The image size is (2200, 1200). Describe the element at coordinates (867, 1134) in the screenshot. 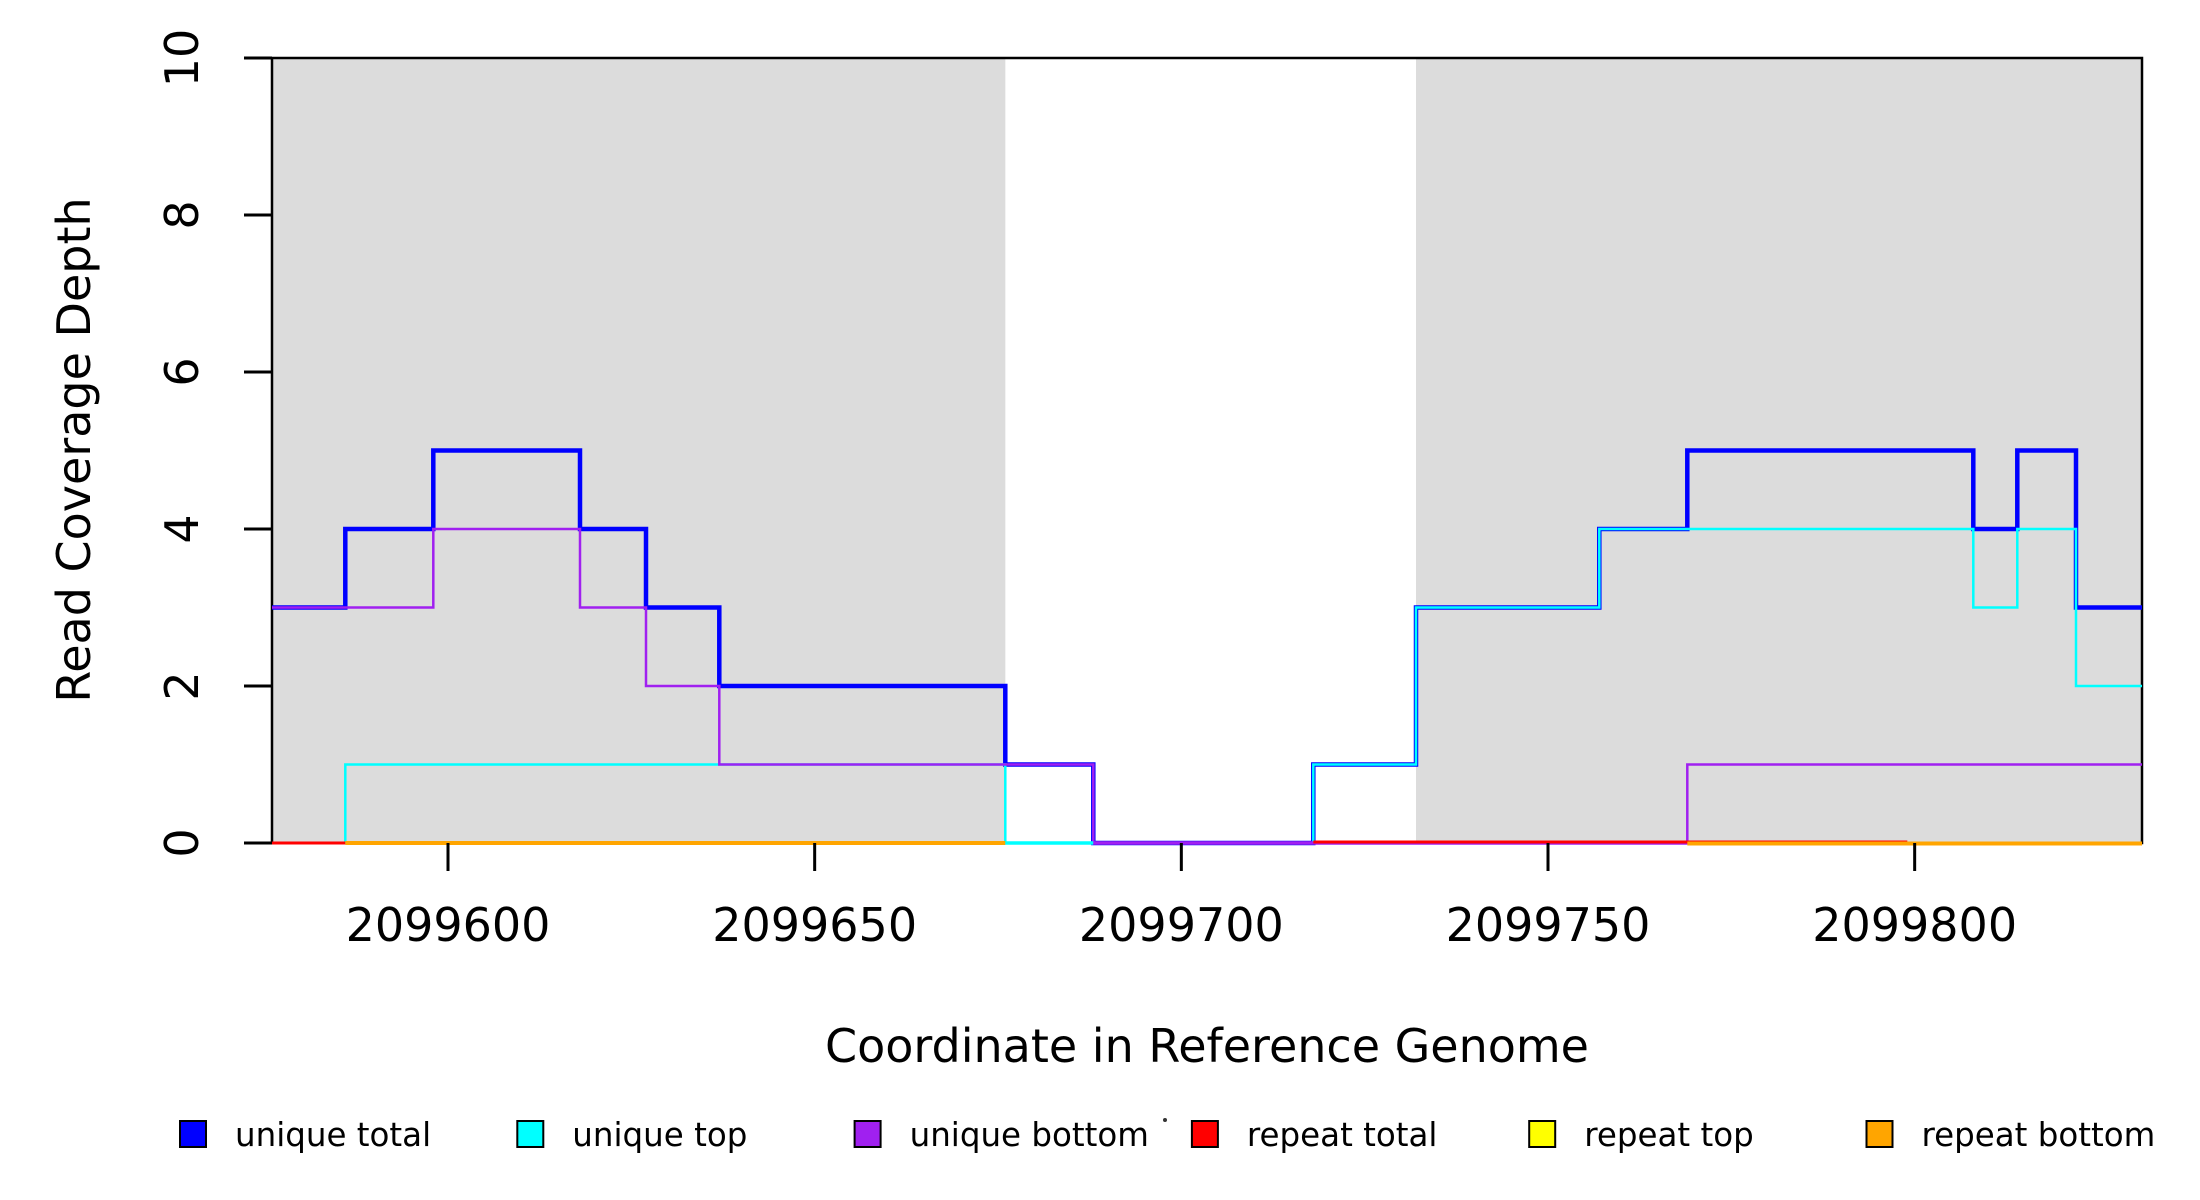

I see `legend-swatch-unique-bottom` at that location.